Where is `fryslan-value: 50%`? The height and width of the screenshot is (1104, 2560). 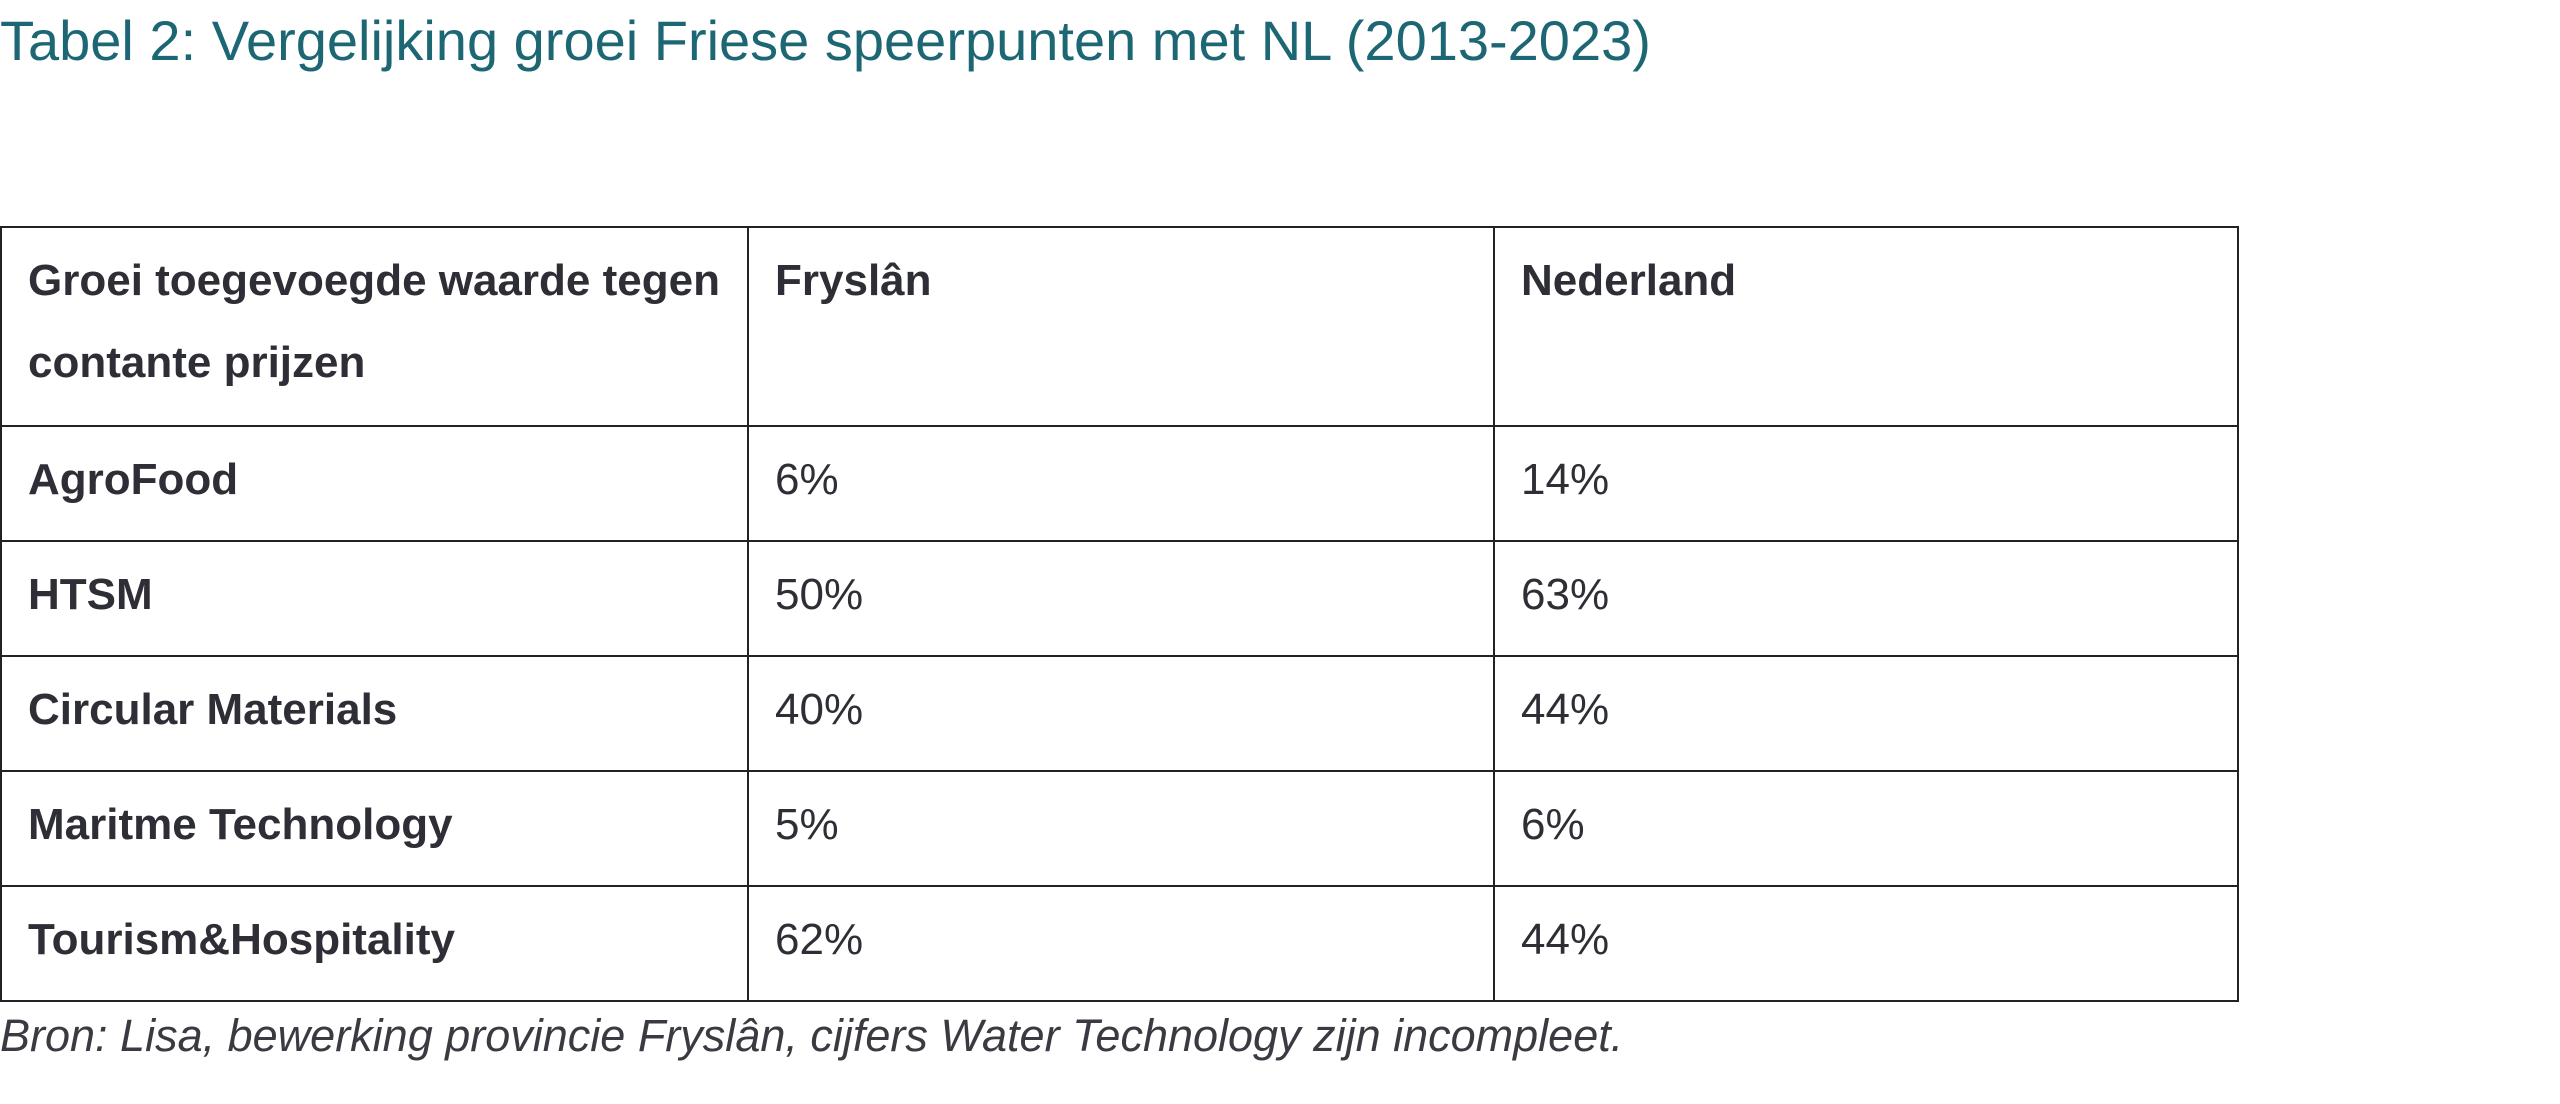
fryslan-value: 50% is located at coordinates (1121, 598).